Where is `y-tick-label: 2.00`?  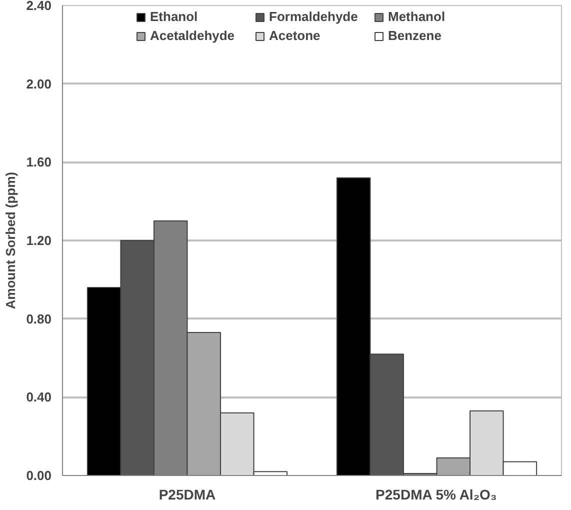
y-tick-label: 2.00 is located at coordinates (39, 84).